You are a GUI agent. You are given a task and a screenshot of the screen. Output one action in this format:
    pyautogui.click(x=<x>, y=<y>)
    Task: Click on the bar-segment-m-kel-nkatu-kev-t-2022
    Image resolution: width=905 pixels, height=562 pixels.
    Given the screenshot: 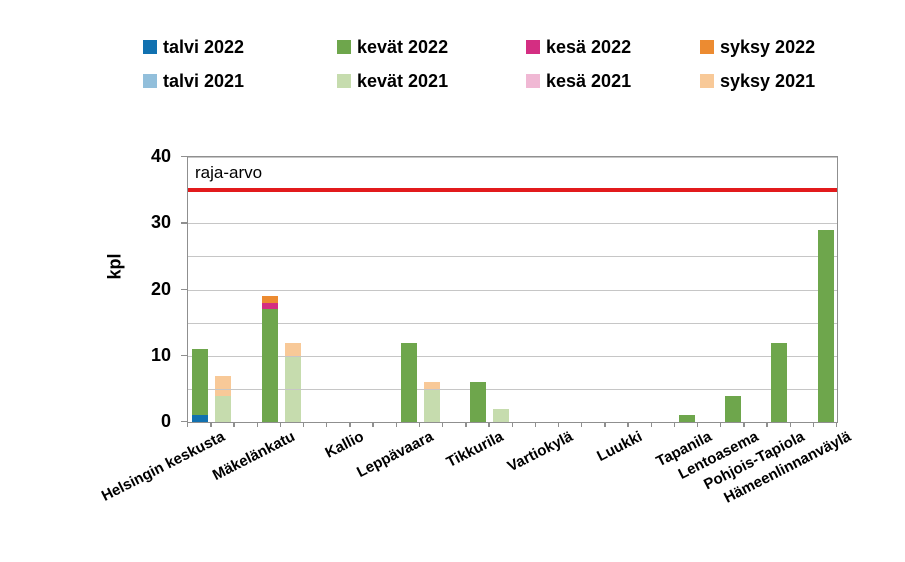 What is the action you would take?
    pyautogui.click(x=269, y=365)
    